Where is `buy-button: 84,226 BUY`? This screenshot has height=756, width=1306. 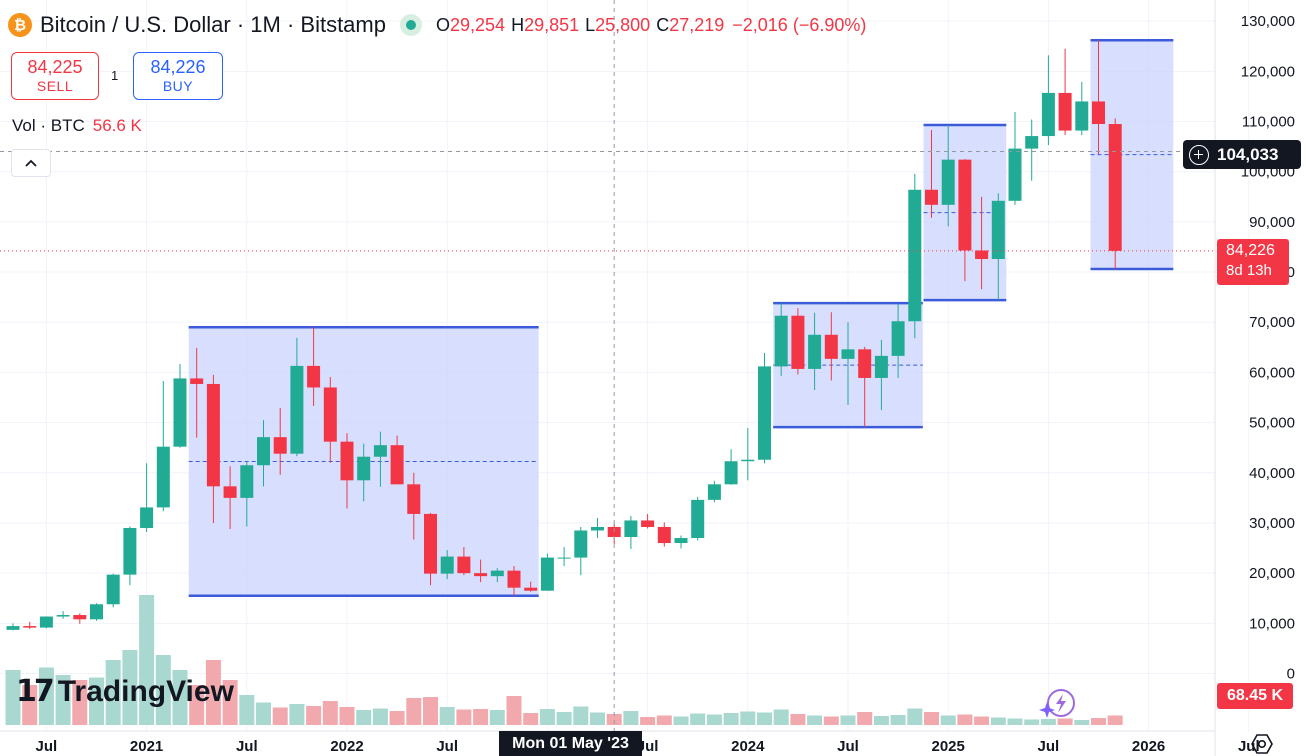
buy-button: 84,226 BUY is located at coordinates (178, 76).